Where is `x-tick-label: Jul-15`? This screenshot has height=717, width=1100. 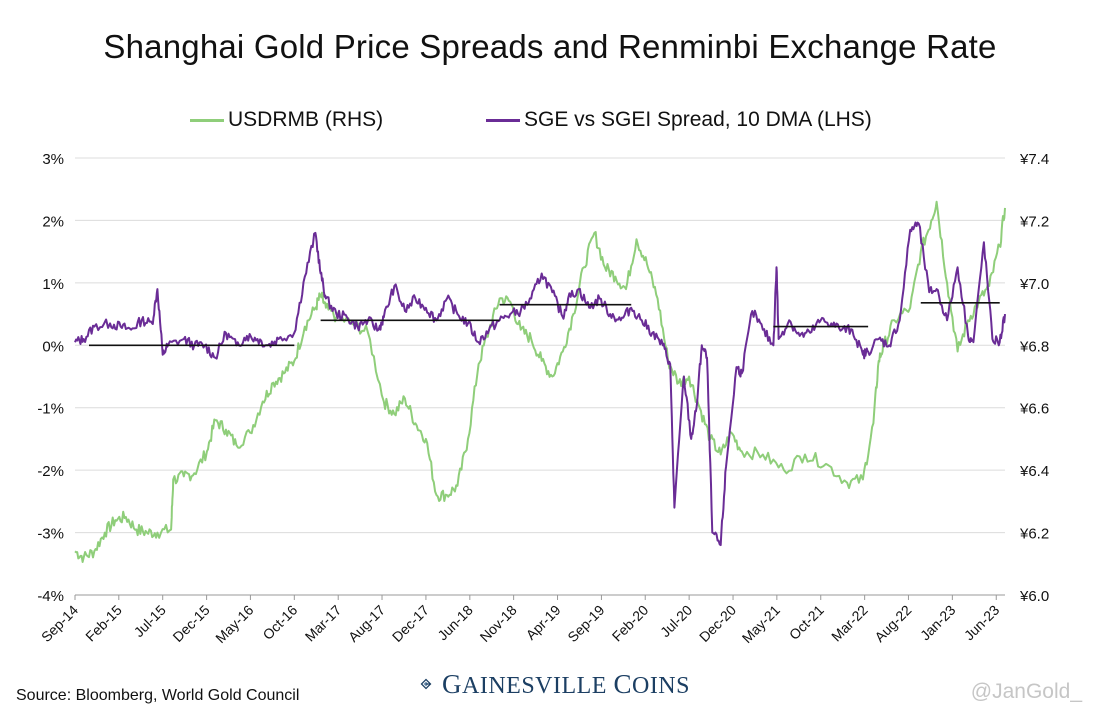 x-tick-label: Jul-15 is located at coordinates (150, 621).